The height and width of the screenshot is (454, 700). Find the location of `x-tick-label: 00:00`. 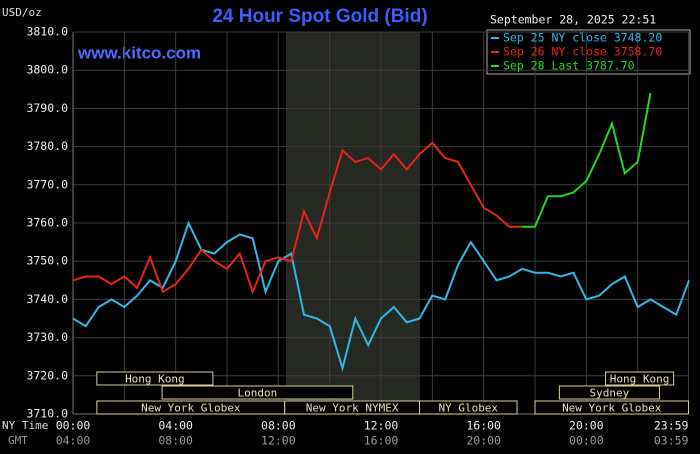

x-tick-label: 00:00 is located at coordinates (73, 426).